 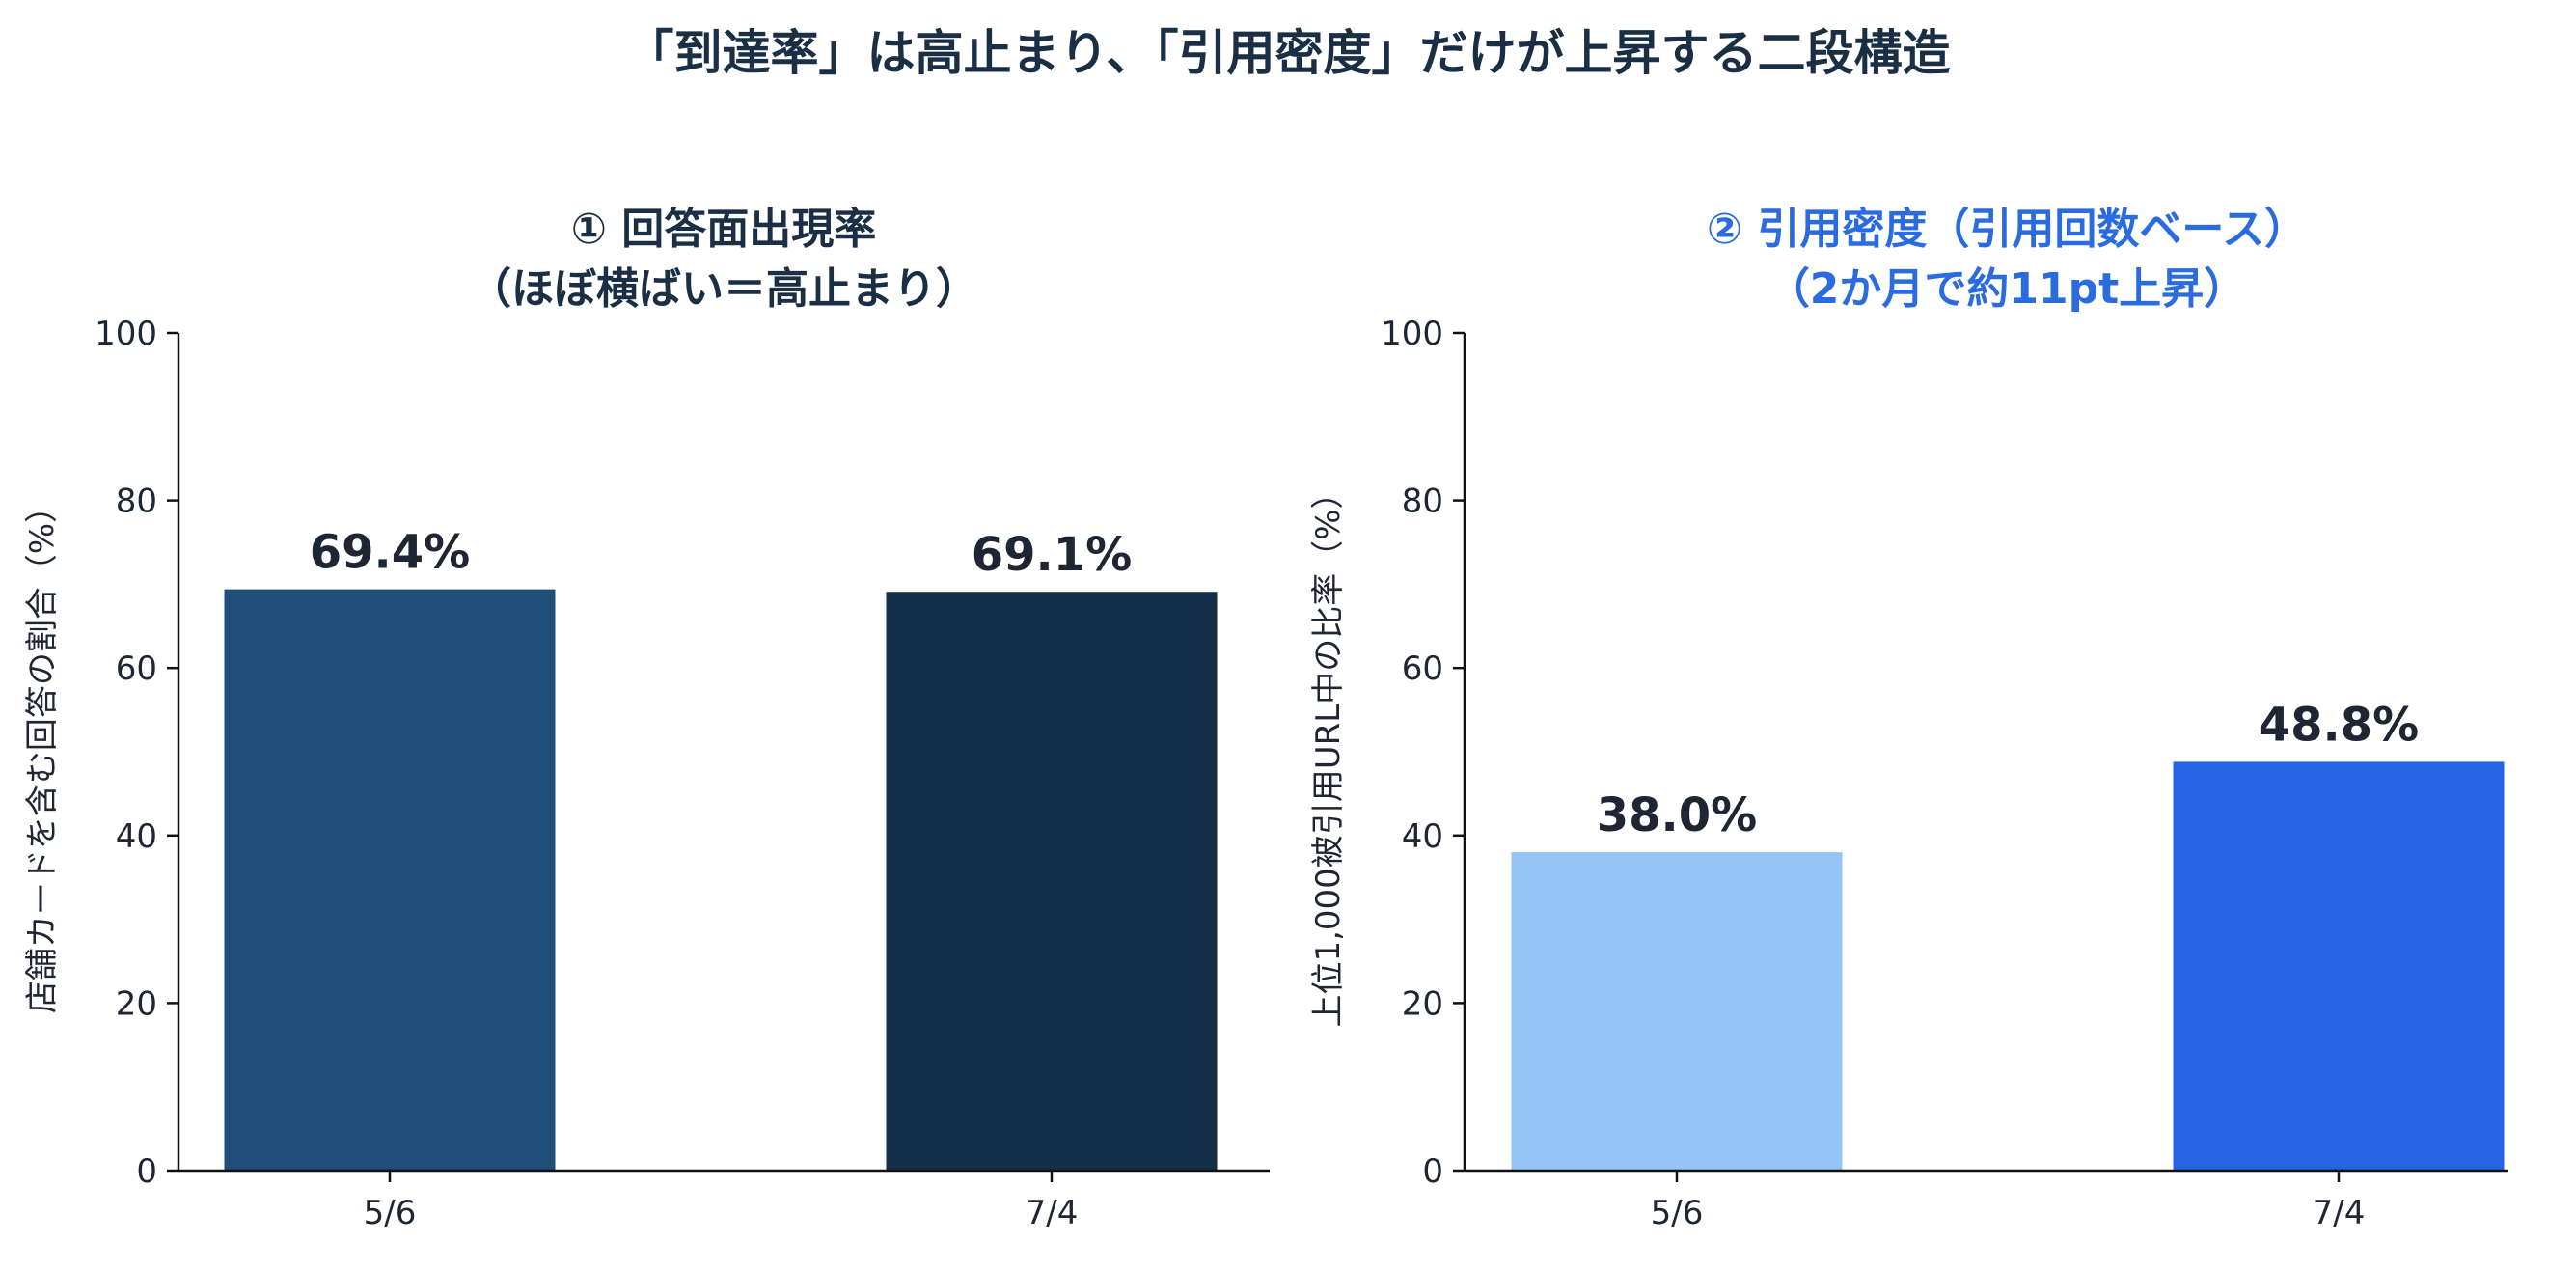 I want to click on y-axis-label: 店舗カードを含む回答の割合（%）, so click(x=43, y=752).